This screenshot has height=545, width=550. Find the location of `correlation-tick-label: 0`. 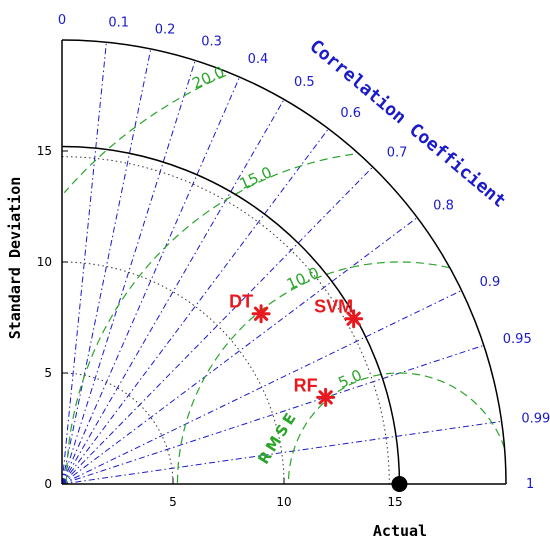

correlation-tick-label: 0 is located at coordinates (62, 20).